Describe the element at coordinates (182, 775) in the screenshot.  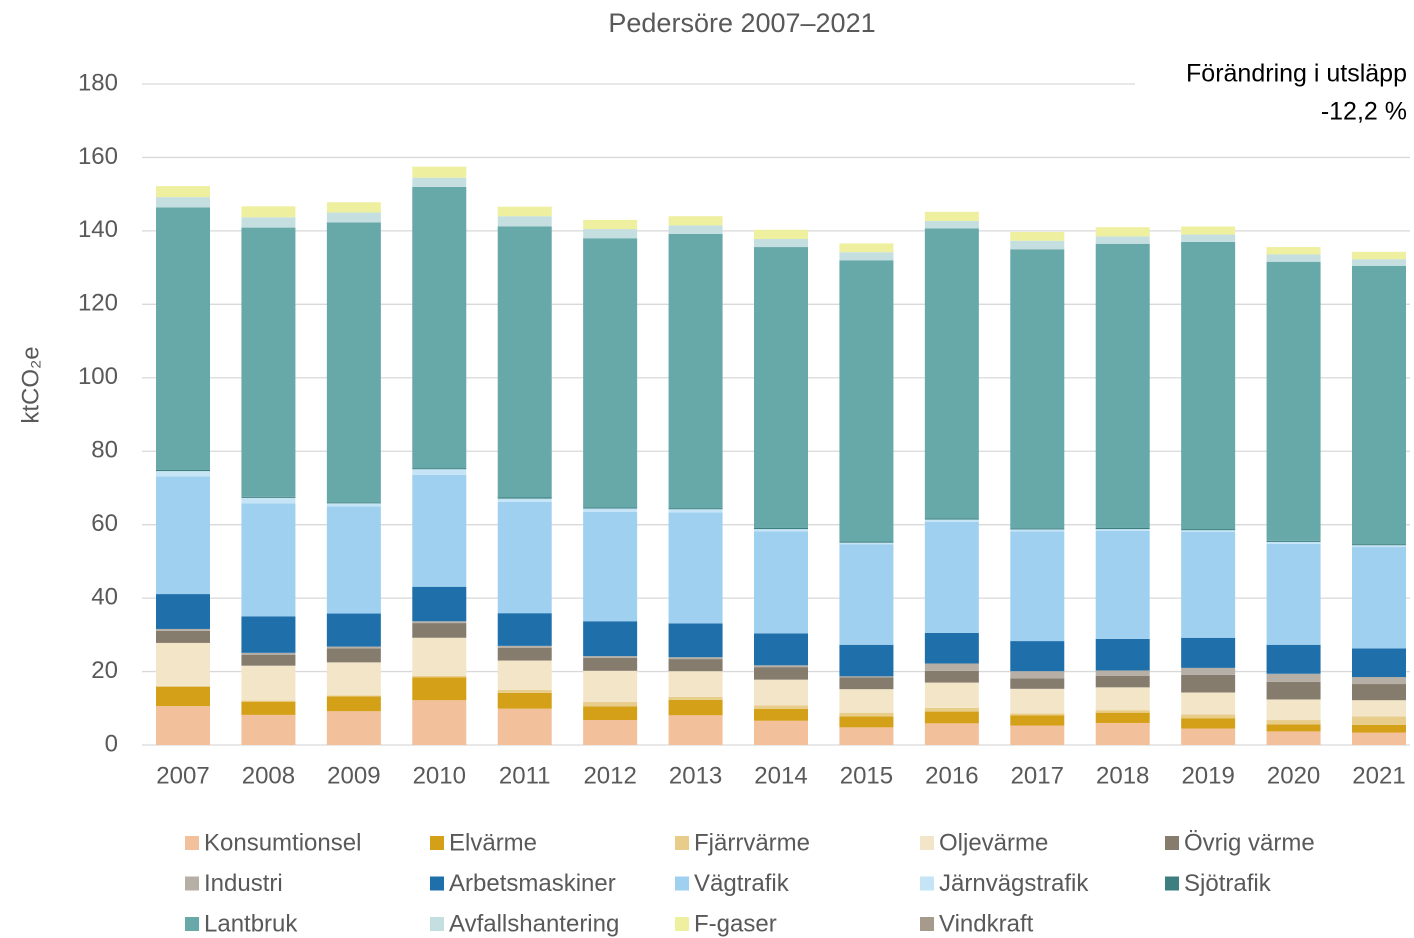
I see `x-tick-label: 2007` at that location.